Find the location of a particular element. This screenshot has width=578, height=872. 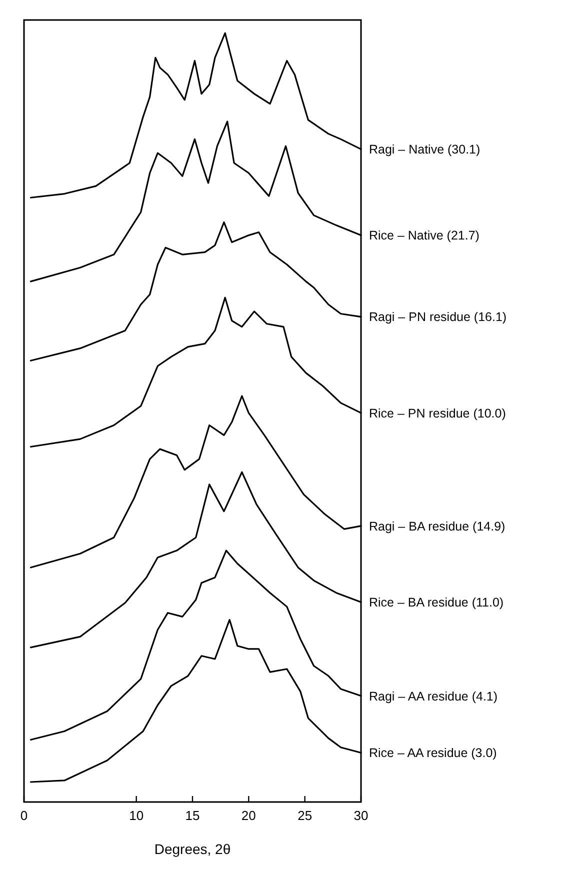

x-tick-label: 25 is located at coordinates (305, 815).